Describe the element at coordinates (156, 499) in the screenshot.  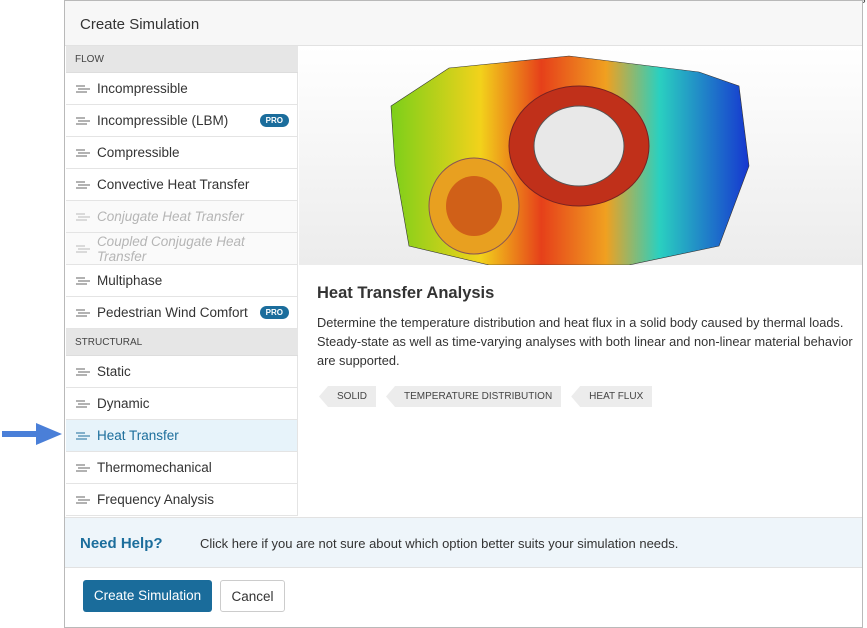
I see `item-label: Frequency Analysis` at that location.